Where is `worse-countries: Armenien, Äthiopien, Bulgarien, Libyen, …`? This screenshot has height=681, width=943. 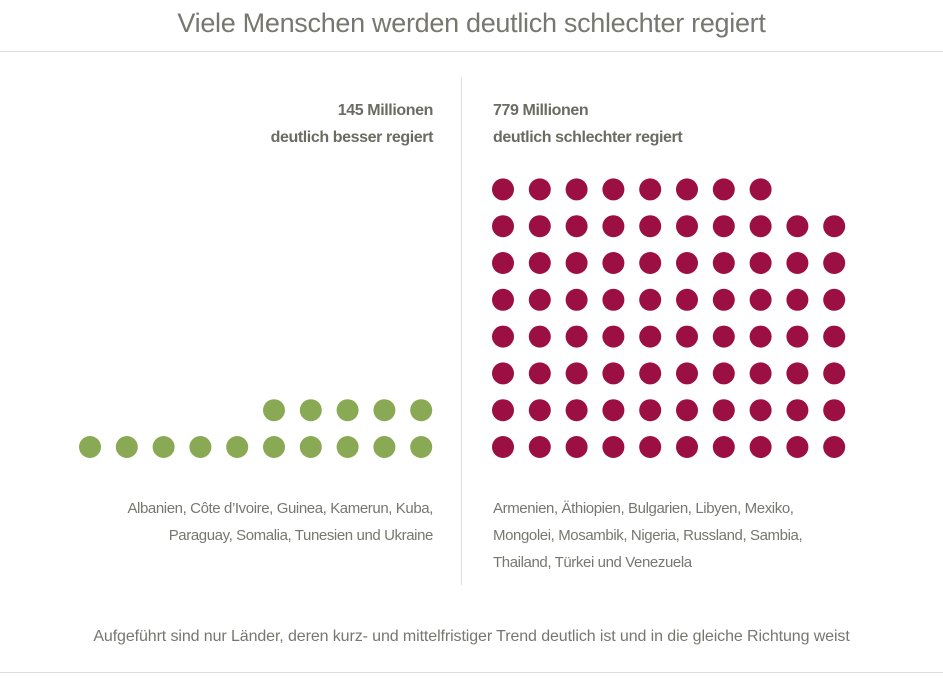
worse-countries: Armenien, Äthiopien, Bulgarien, Libyen, … is located at coordinates (663, 535).